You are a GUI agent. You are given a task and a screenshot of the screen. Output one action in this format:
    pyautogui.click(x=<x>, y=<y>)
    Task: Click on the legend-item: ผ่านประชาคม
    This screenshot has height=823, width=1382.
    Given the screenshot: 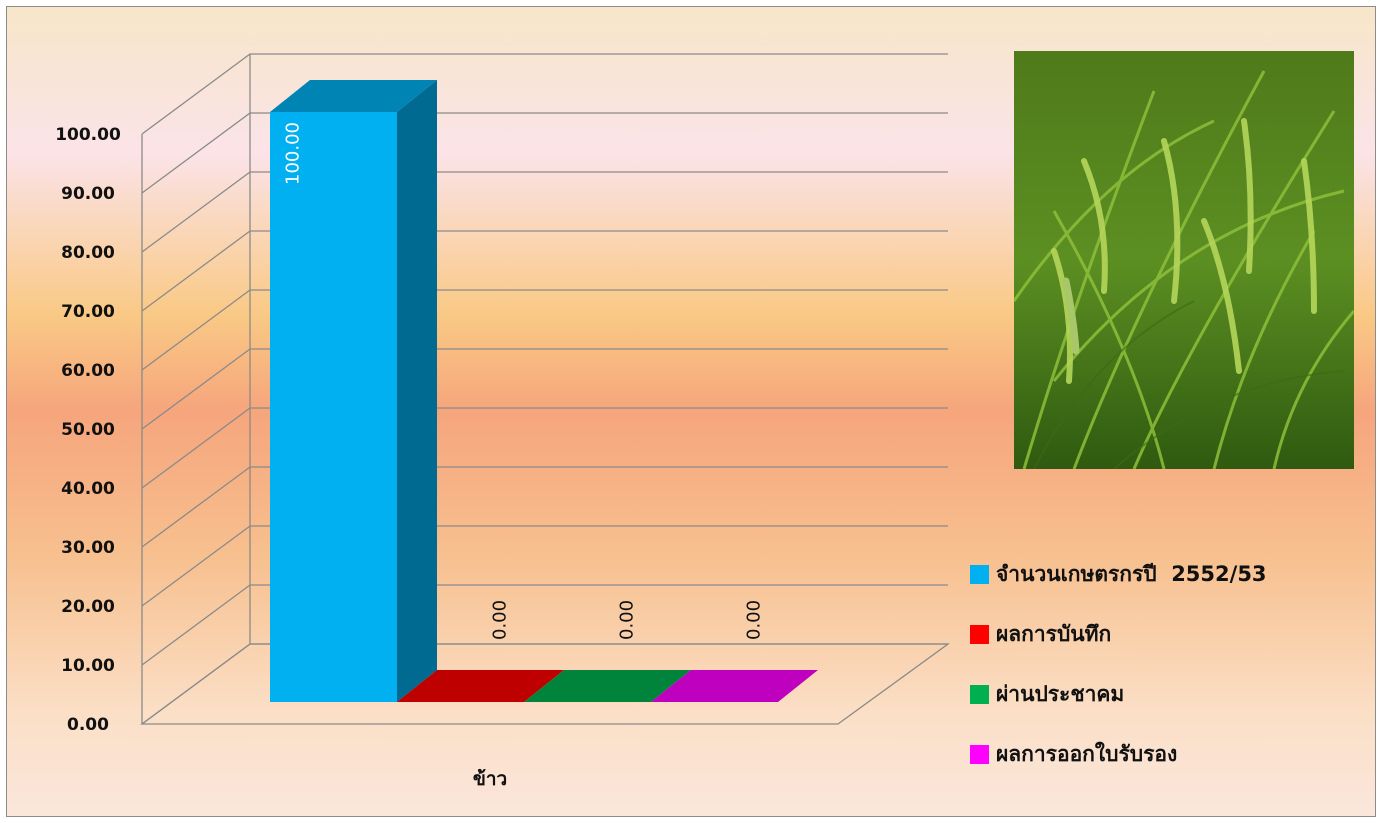 What is the action you would take?
    pyautogui.click(x=1170, y=694)
    